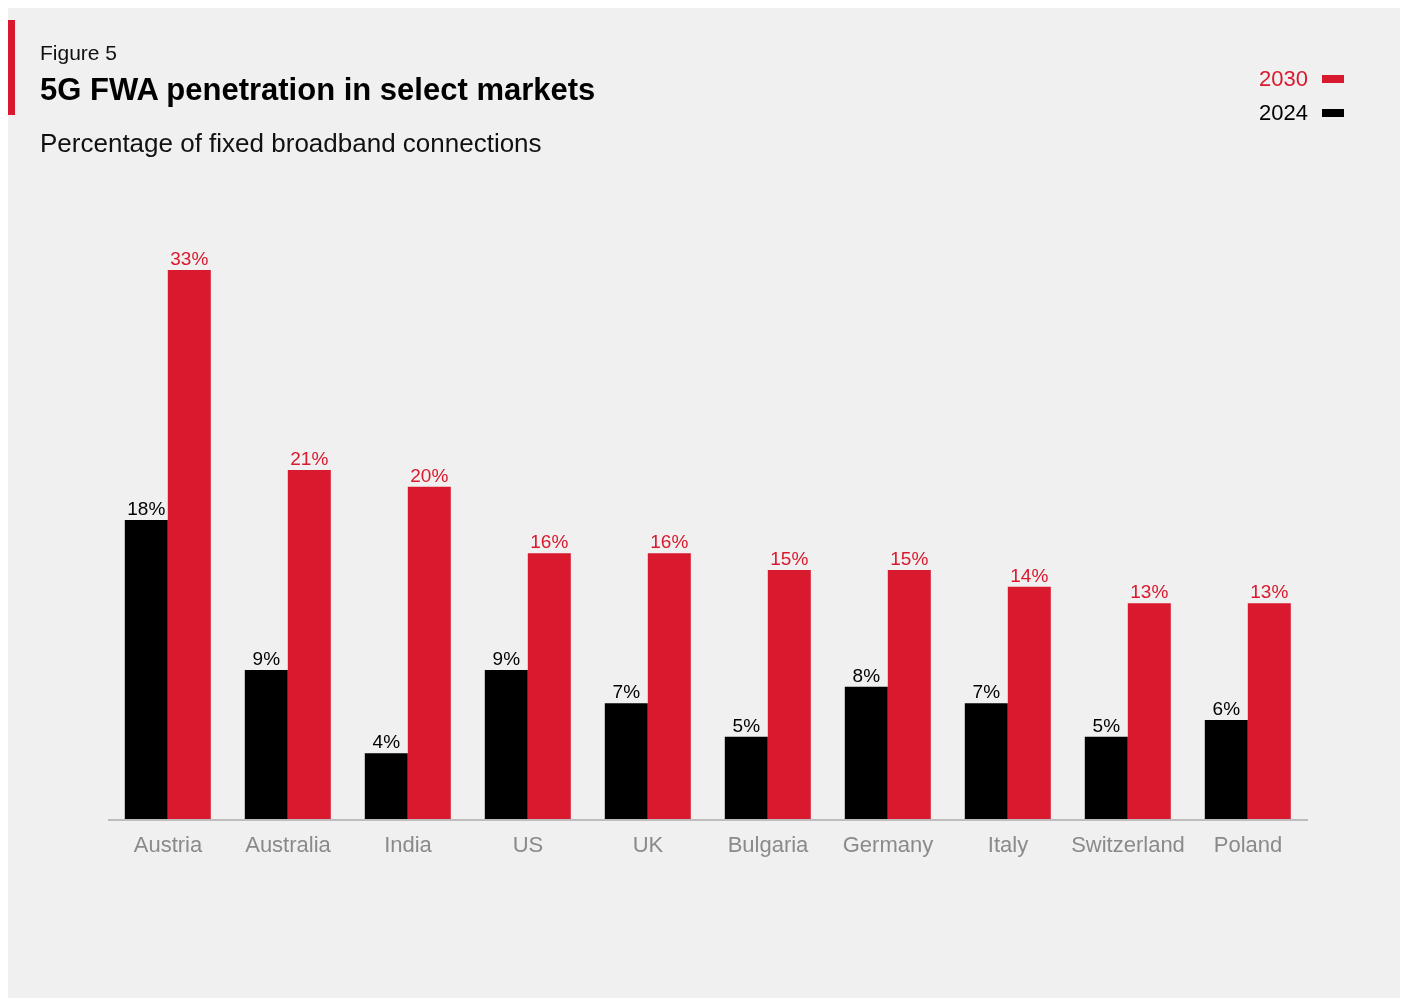  Describe the element at coordinates (1248, 844) in the screenshot. I see `x-tick-label: Poland` at that location.